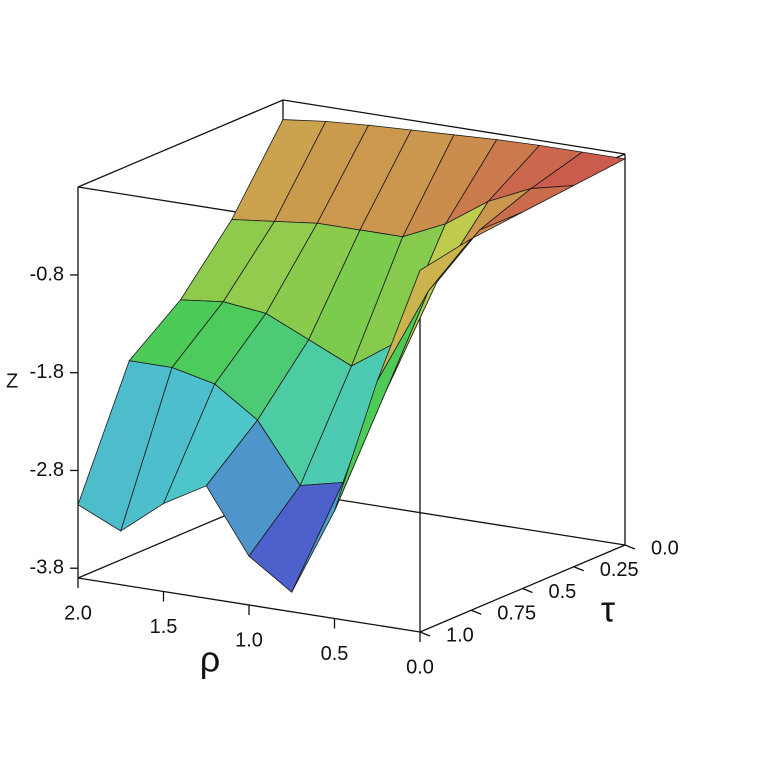 The height and width of the screenshot is (770, 770). Describe the element at coordinates (424, 310) in the screenshot. I see `surface-cell` at that location.